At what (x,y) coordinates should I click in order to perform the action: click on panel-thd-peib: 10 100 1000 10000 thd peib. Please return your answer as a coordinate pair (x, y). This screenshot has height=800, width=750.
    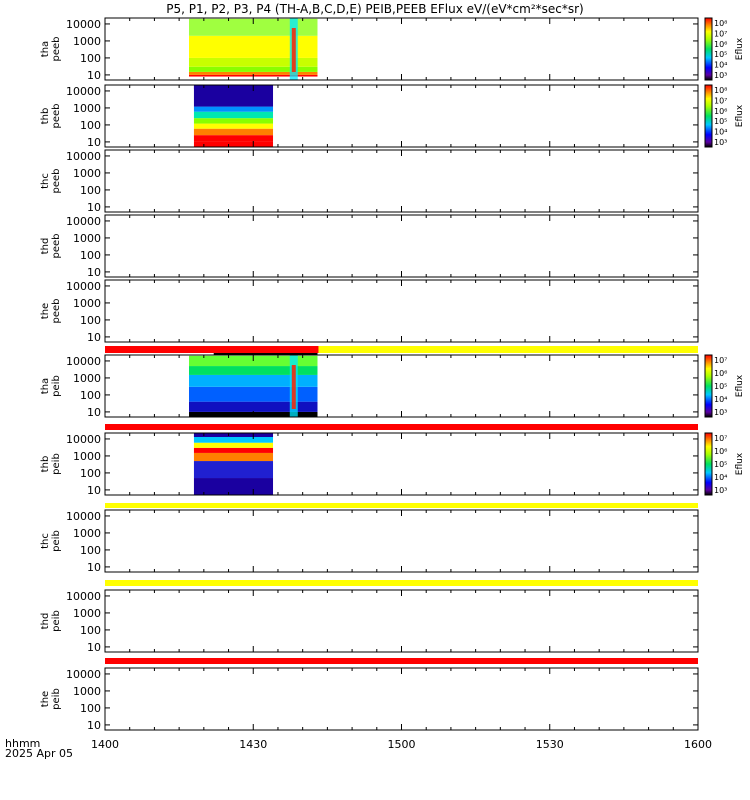
    Looking at the image, I should click on (369, 621).